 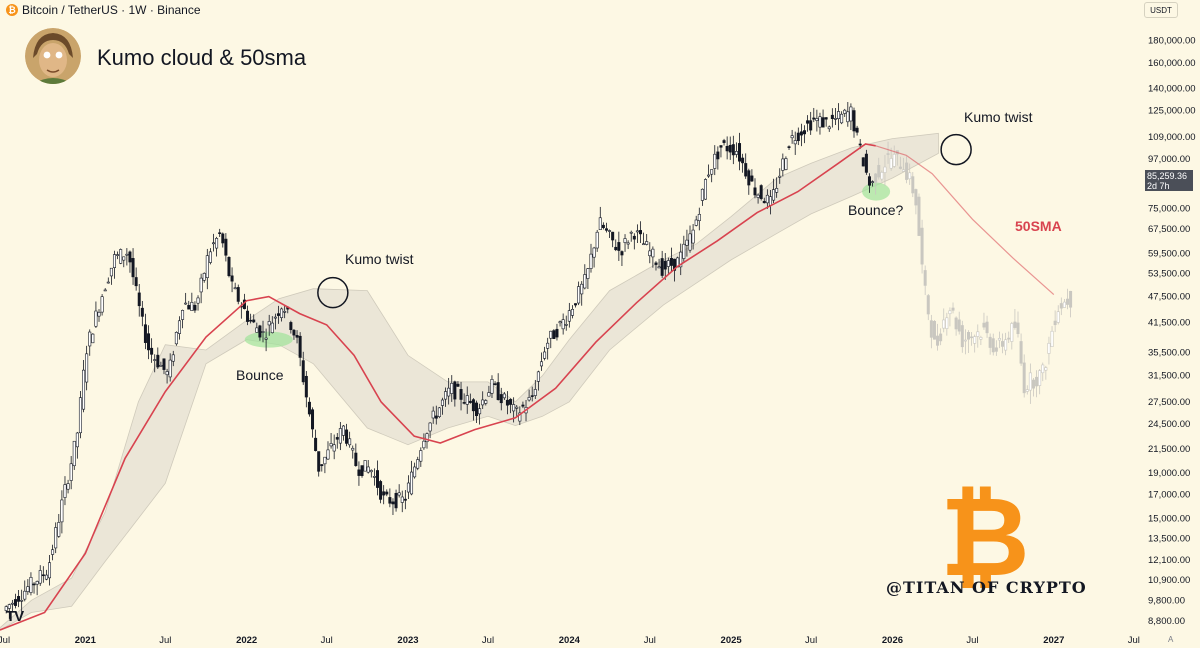 What do you see at coordinates (246, 640) in the screenshot?
I see `time-tick-label: 2022` at bounding box center [246, 640].